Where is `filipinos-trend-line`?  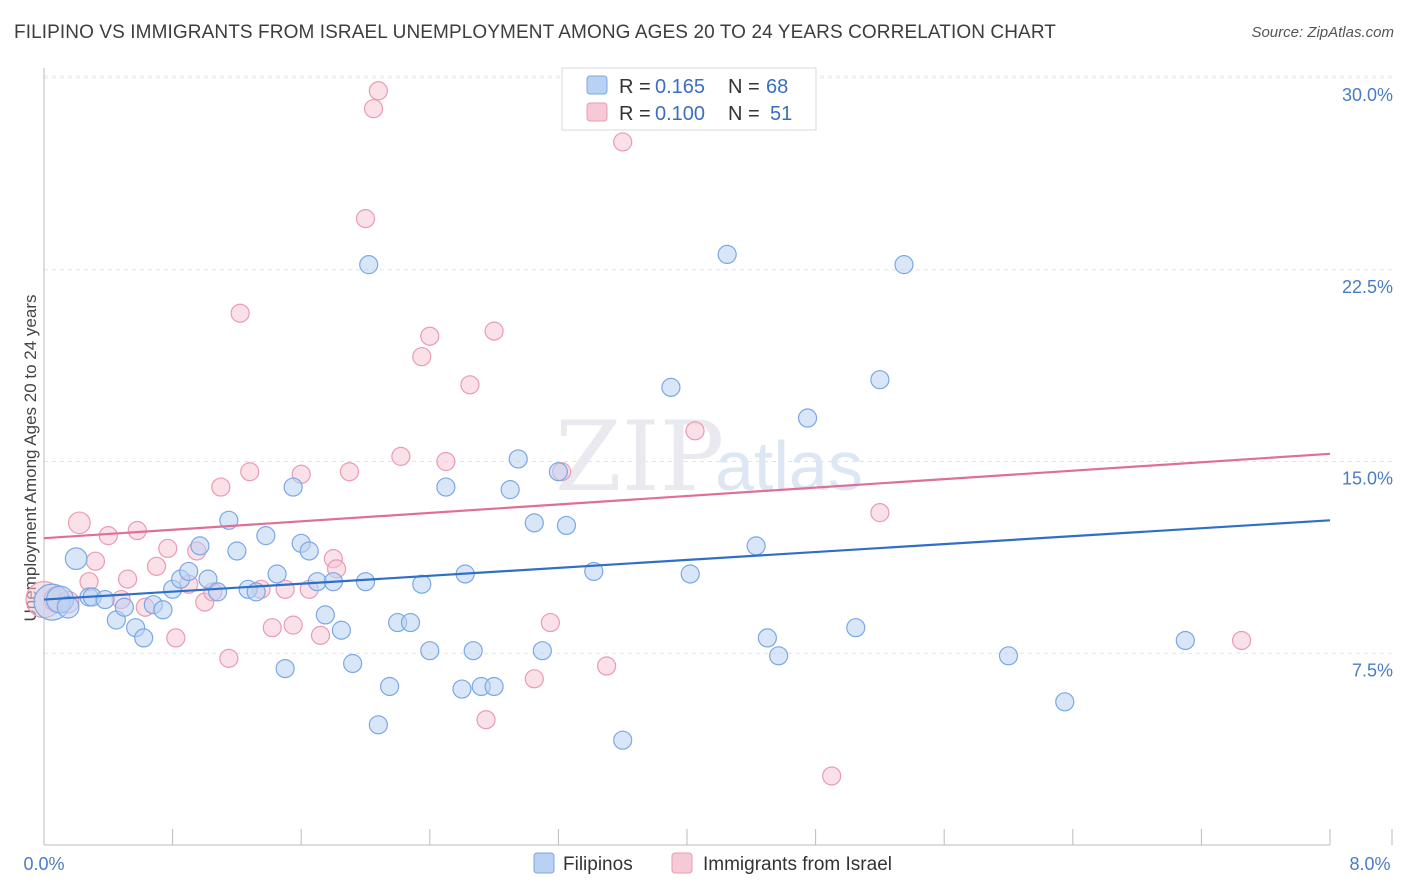
filipinos-trend-line is located at coordinates (687, 560).